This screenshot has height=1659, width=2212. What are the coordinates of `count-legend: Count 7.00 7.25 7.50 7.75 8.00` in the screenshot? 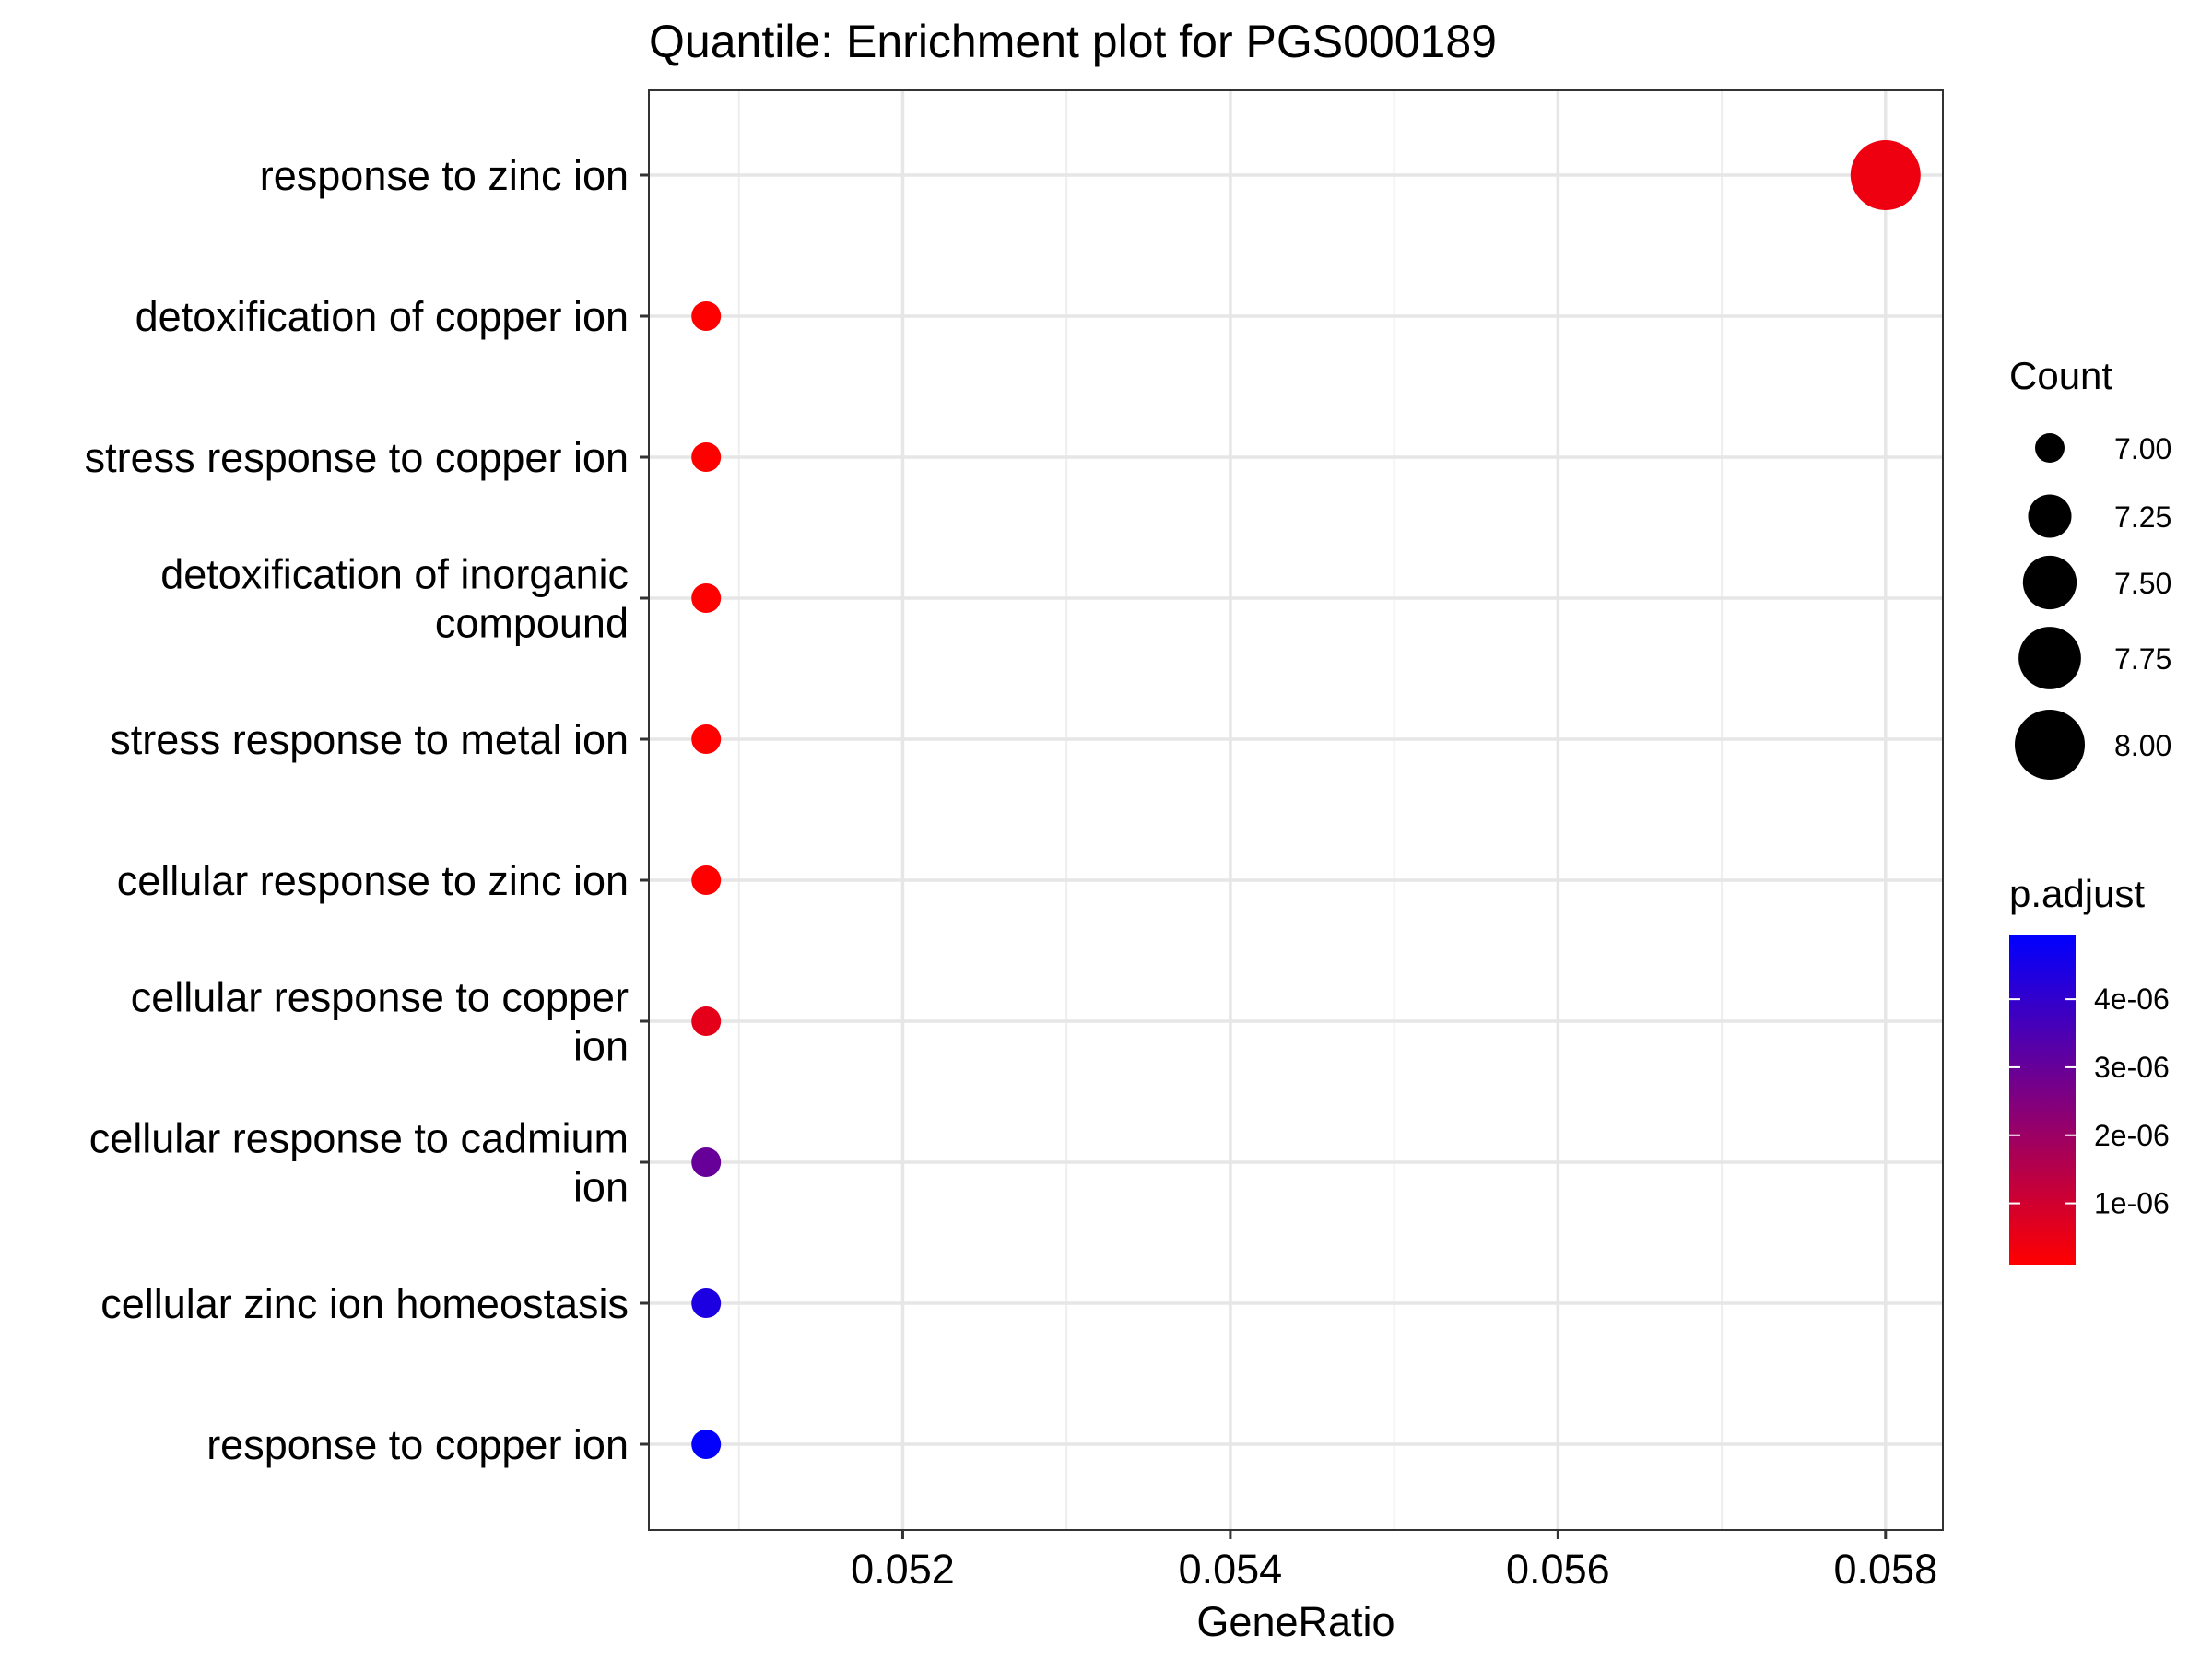 It's located at (2090, 567).